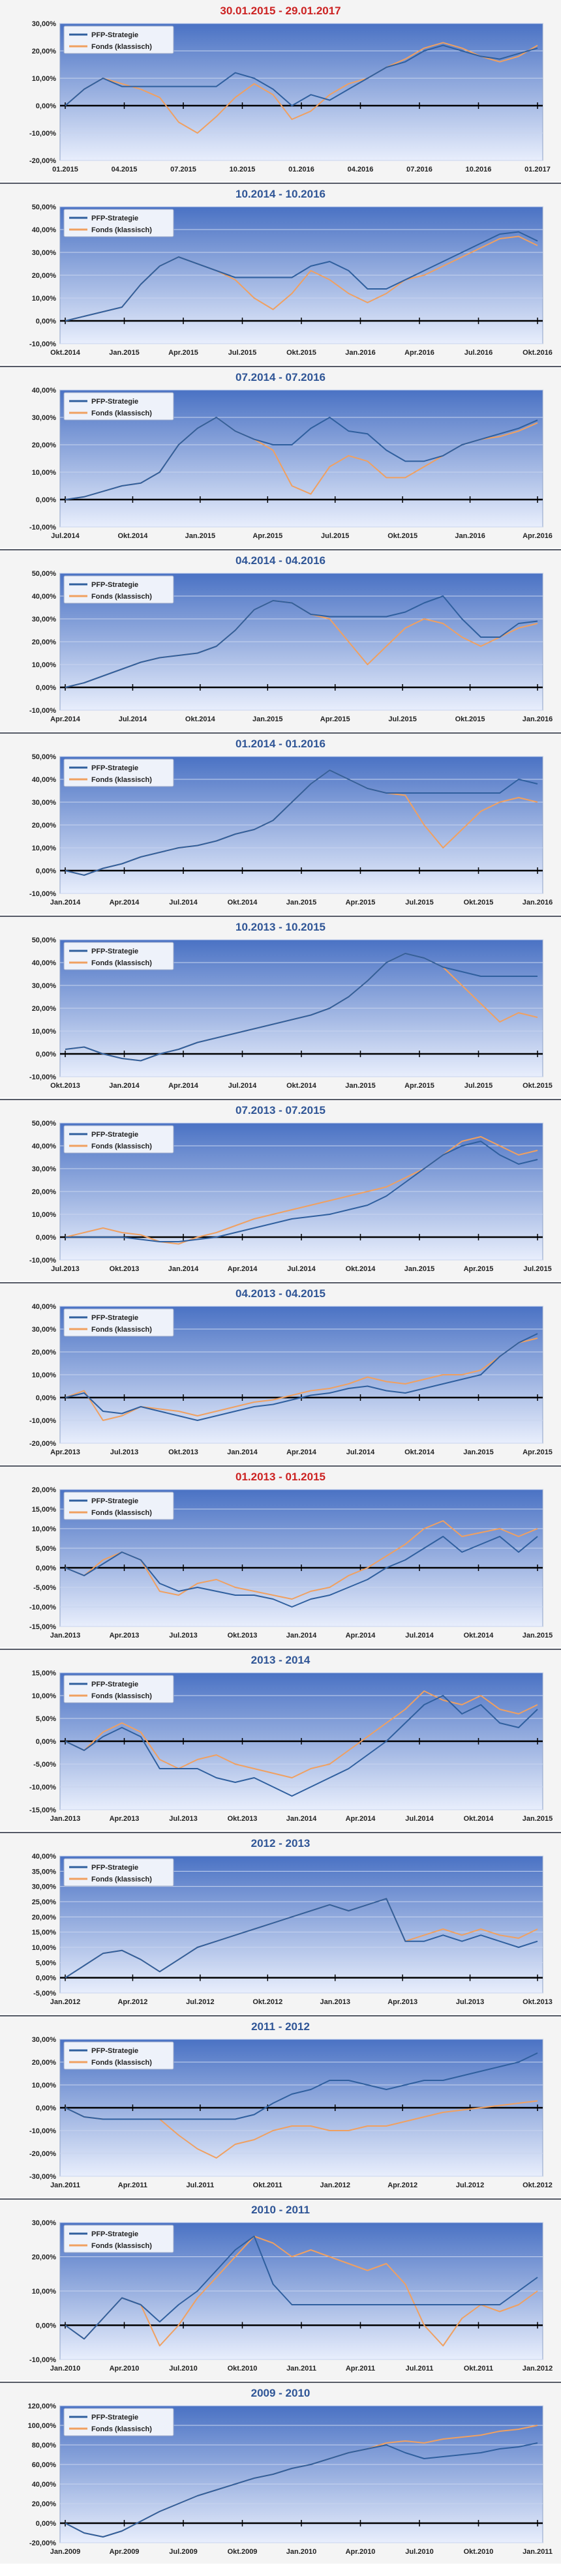  I want to click on x-tick-label: Okt.2015, so click(301, 353).